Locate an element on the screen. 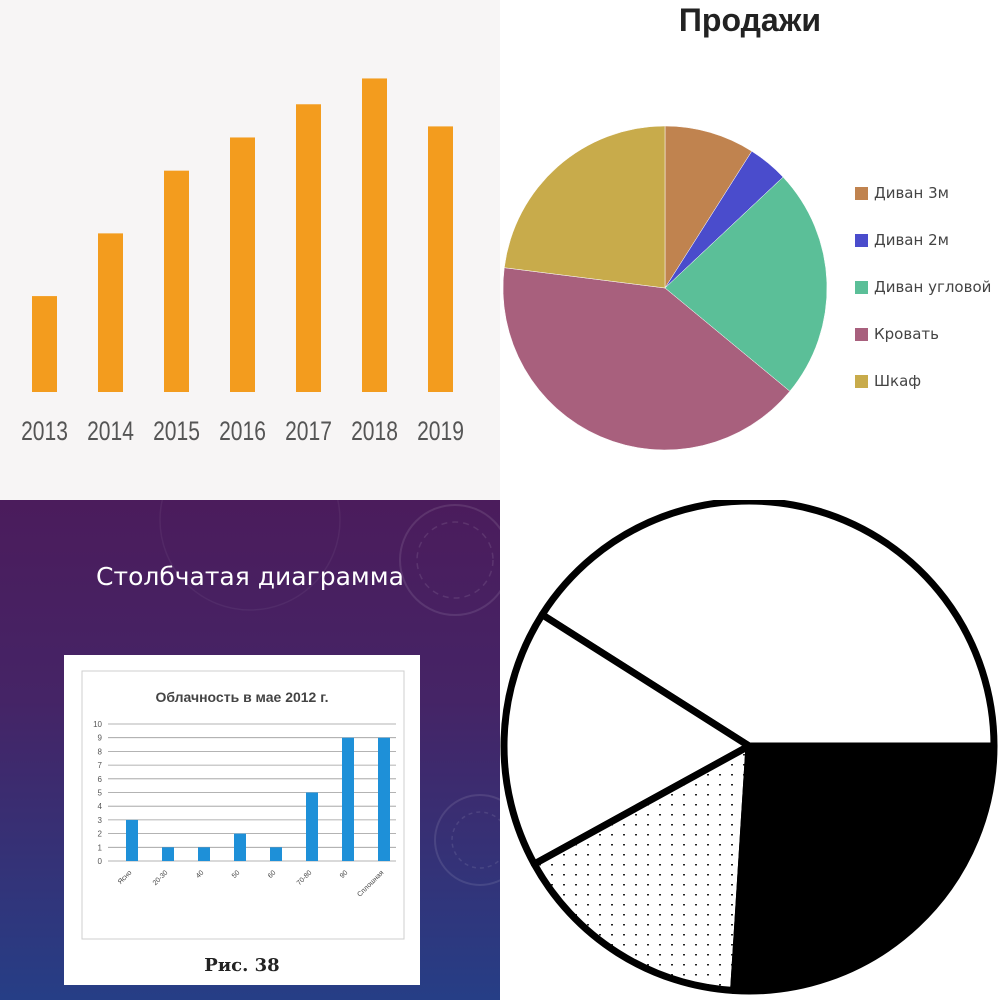 The width and height of the screenshot is (1000, 1000). legend-label: Диван 3м is located at coordinates (911, 193).